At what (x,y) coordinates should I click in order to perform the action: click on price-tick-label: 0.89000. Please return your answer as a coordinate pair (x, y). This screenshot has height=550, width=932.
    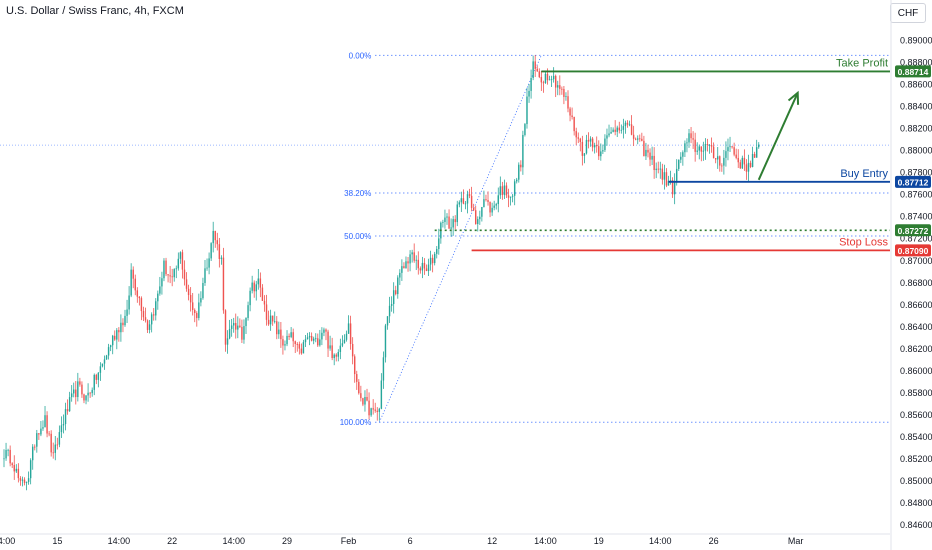
    Looking at the image, I should click on (916, 40).